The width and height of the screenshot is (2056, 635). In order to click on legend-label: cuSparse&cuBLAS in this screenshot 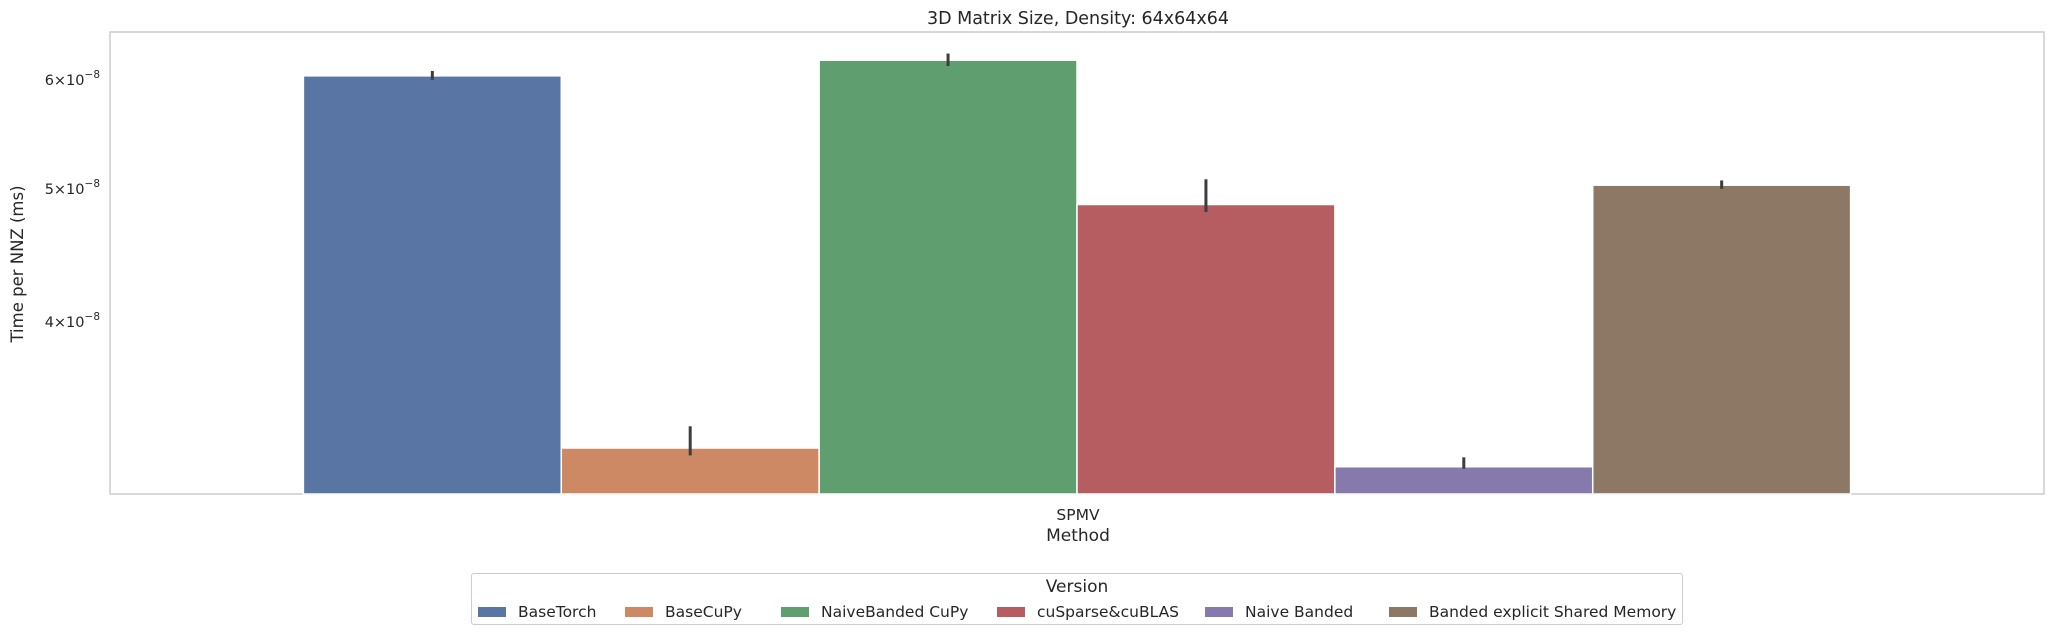, I will do `click(1108, 612)`.